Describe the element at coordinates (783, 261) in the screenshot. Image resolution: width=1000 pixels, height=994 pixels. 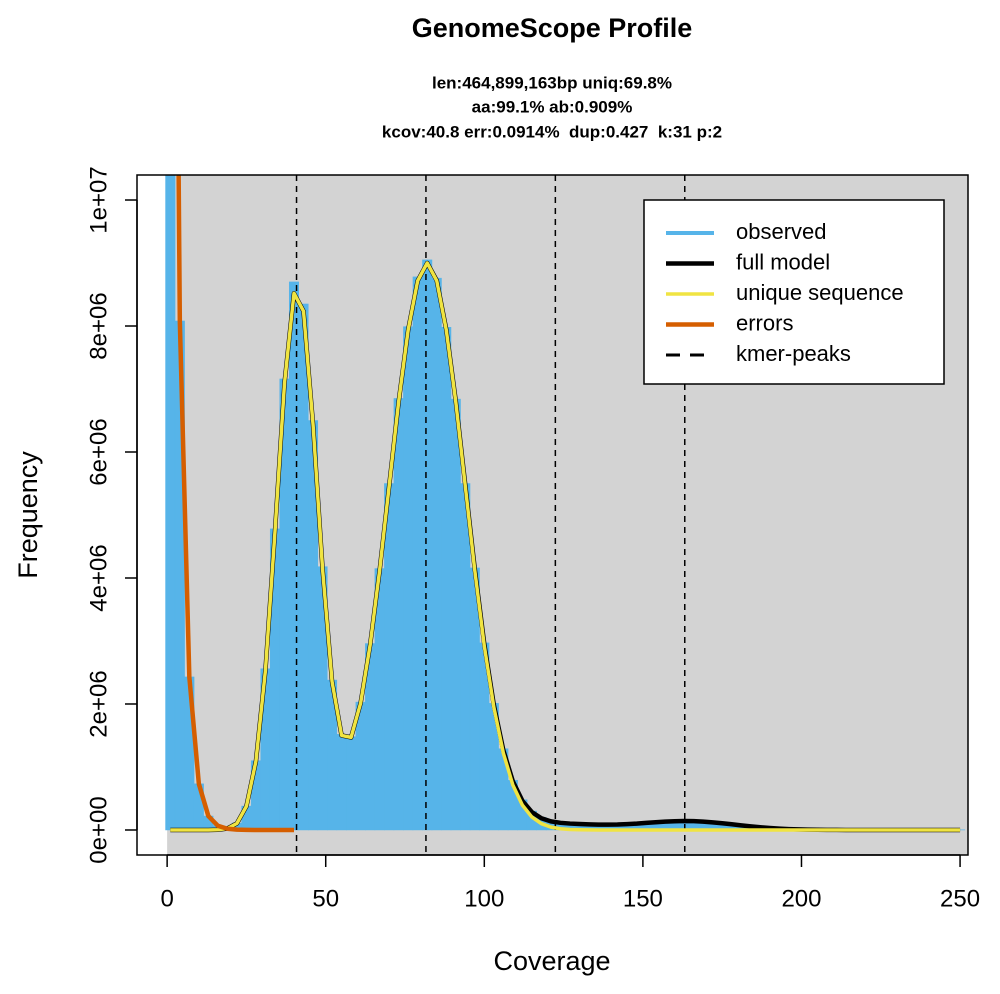
I see `legend-label: full model` at that location.